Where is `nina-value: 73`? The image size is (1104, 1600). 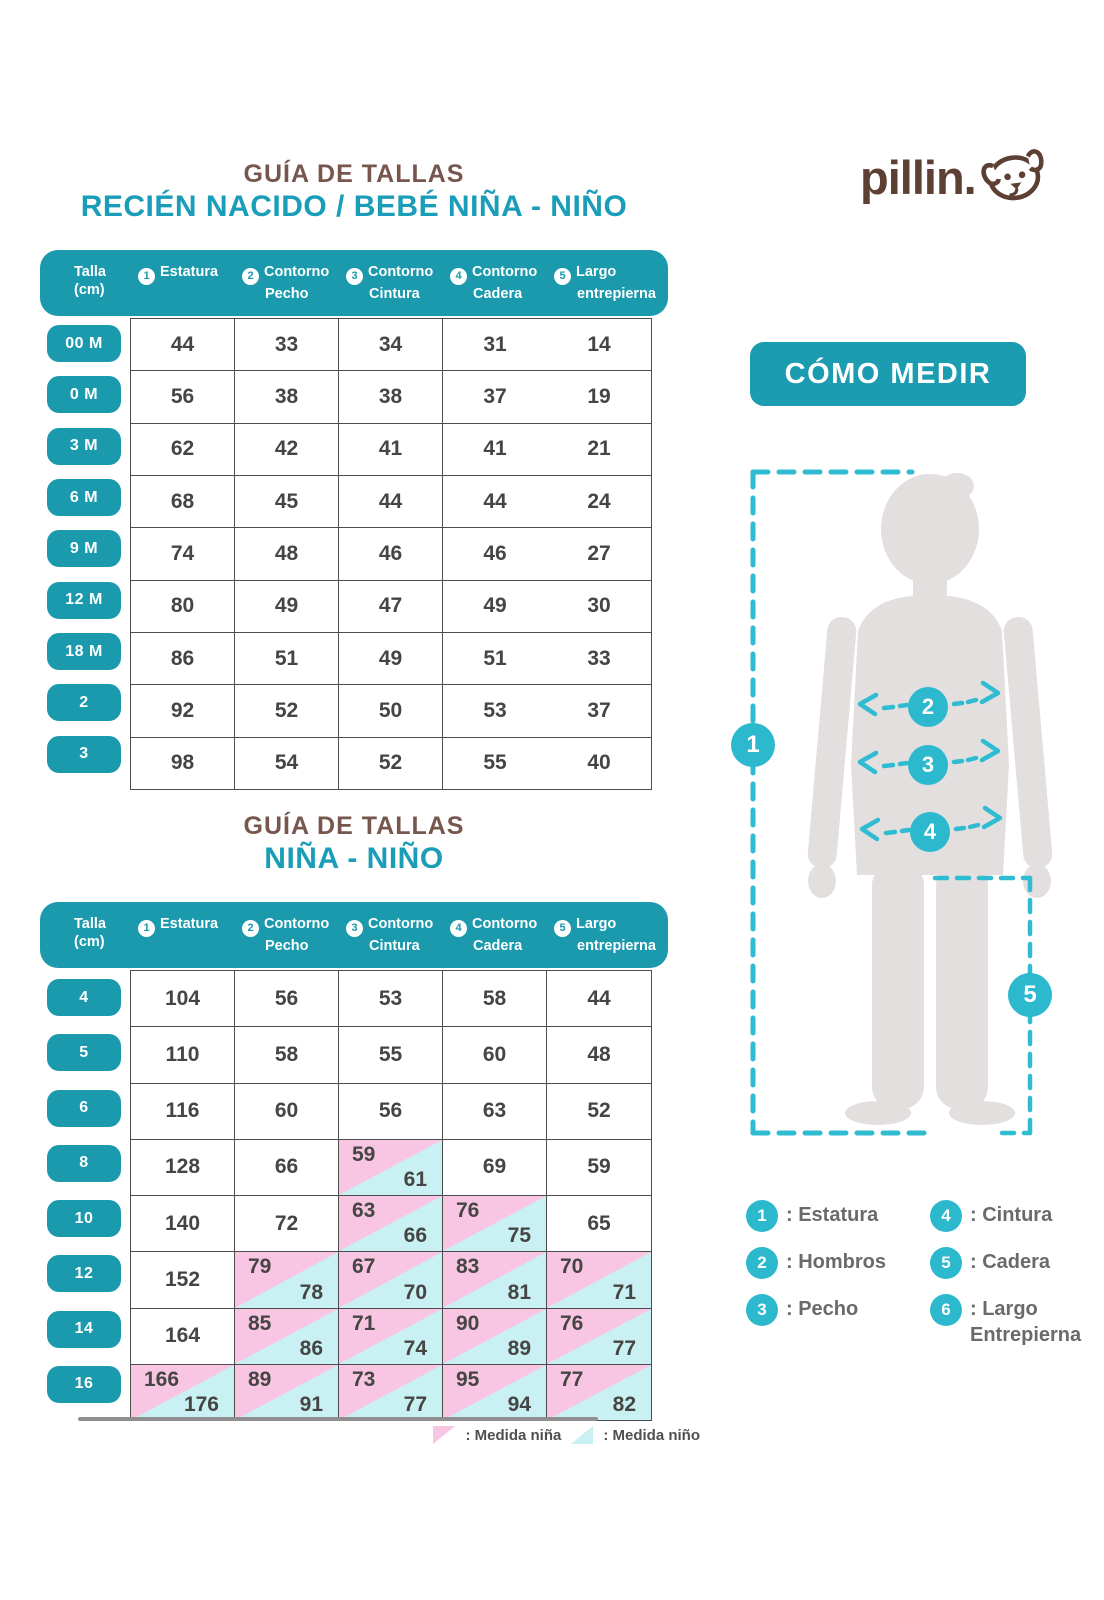 nina-value: 73 is located at coordinates (364, 1379).